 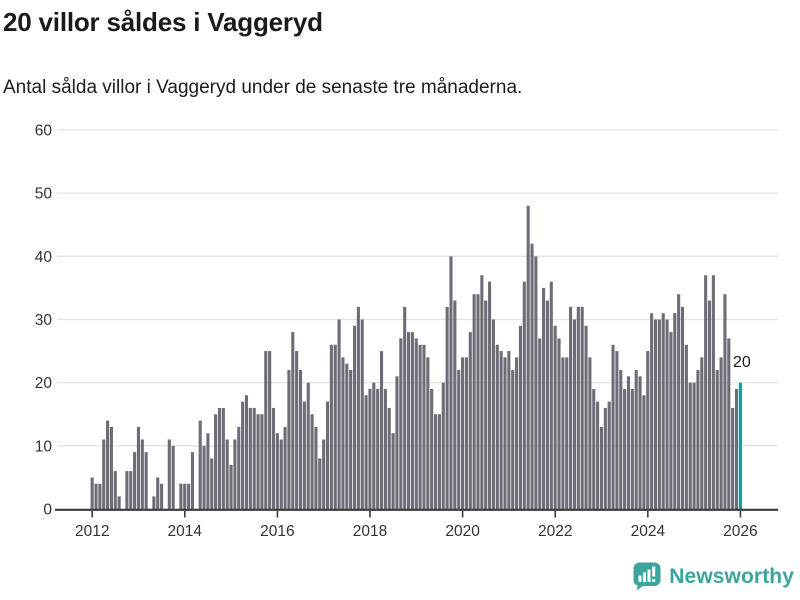 I want to click on svg-text: 30, so click(x=44, y=320).